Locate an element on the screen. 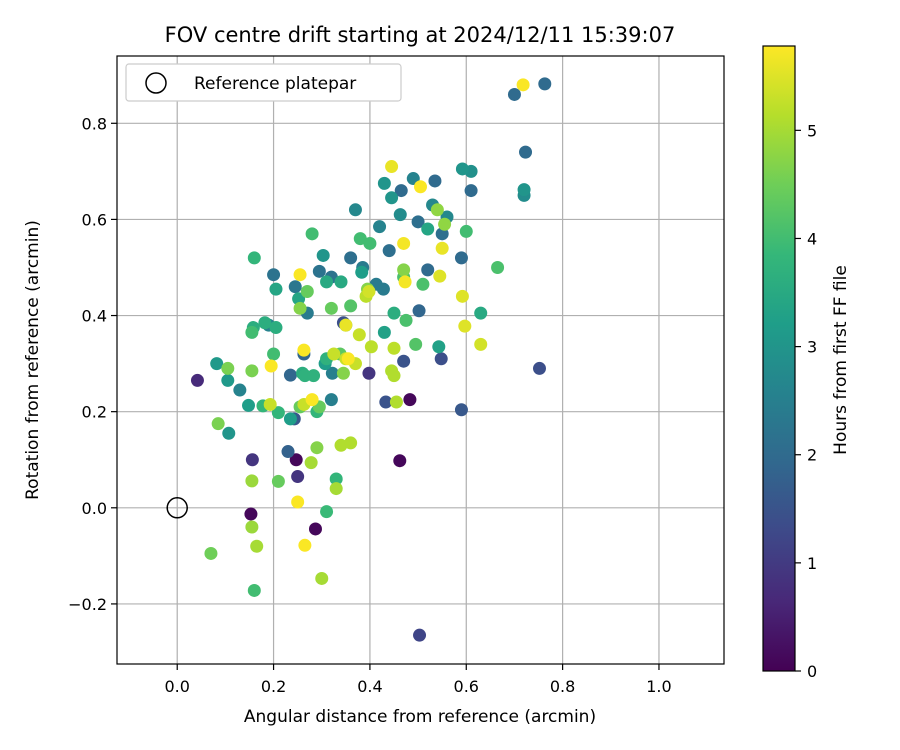 This screenshot has width=900, height=750. colorbar-tick-label: 3 is located at coordinates (812, 347).